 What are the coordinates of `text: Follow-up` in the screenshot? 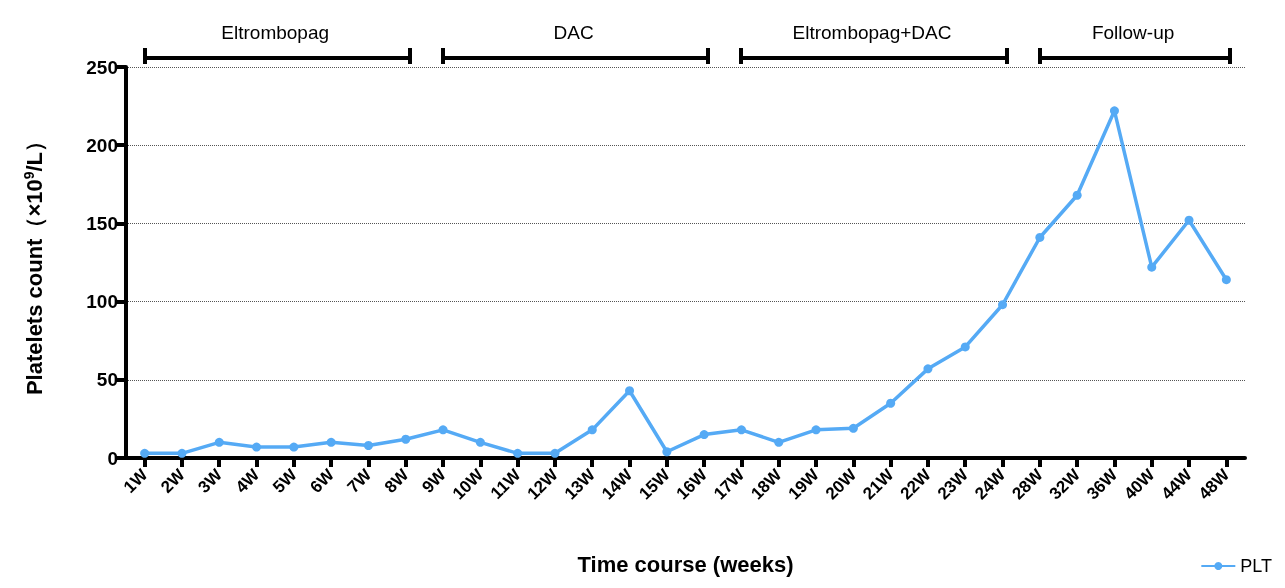 It's located at (1133, 33).